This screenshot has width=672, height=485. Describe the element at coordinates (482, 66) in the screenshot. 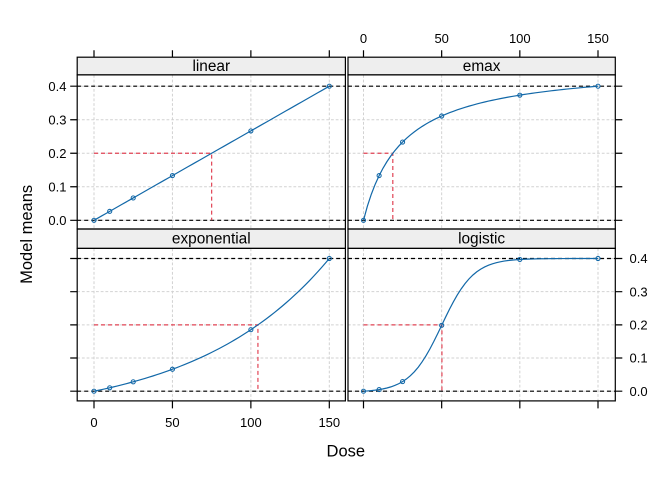

I see `svg-text: emax` at that location.